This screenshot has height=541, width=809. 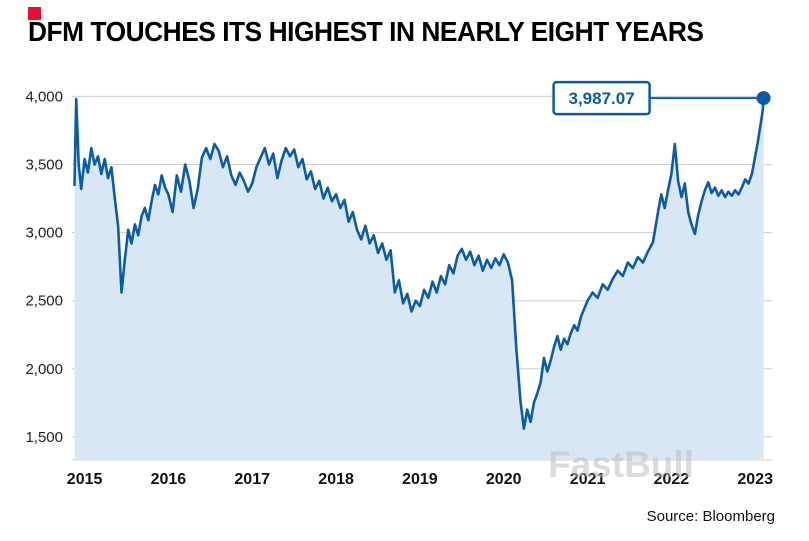 What do you see at coordinates (588, 479) in the screenshot?
I see `x-tick-label: 2021` at bounding box center [588, 479].